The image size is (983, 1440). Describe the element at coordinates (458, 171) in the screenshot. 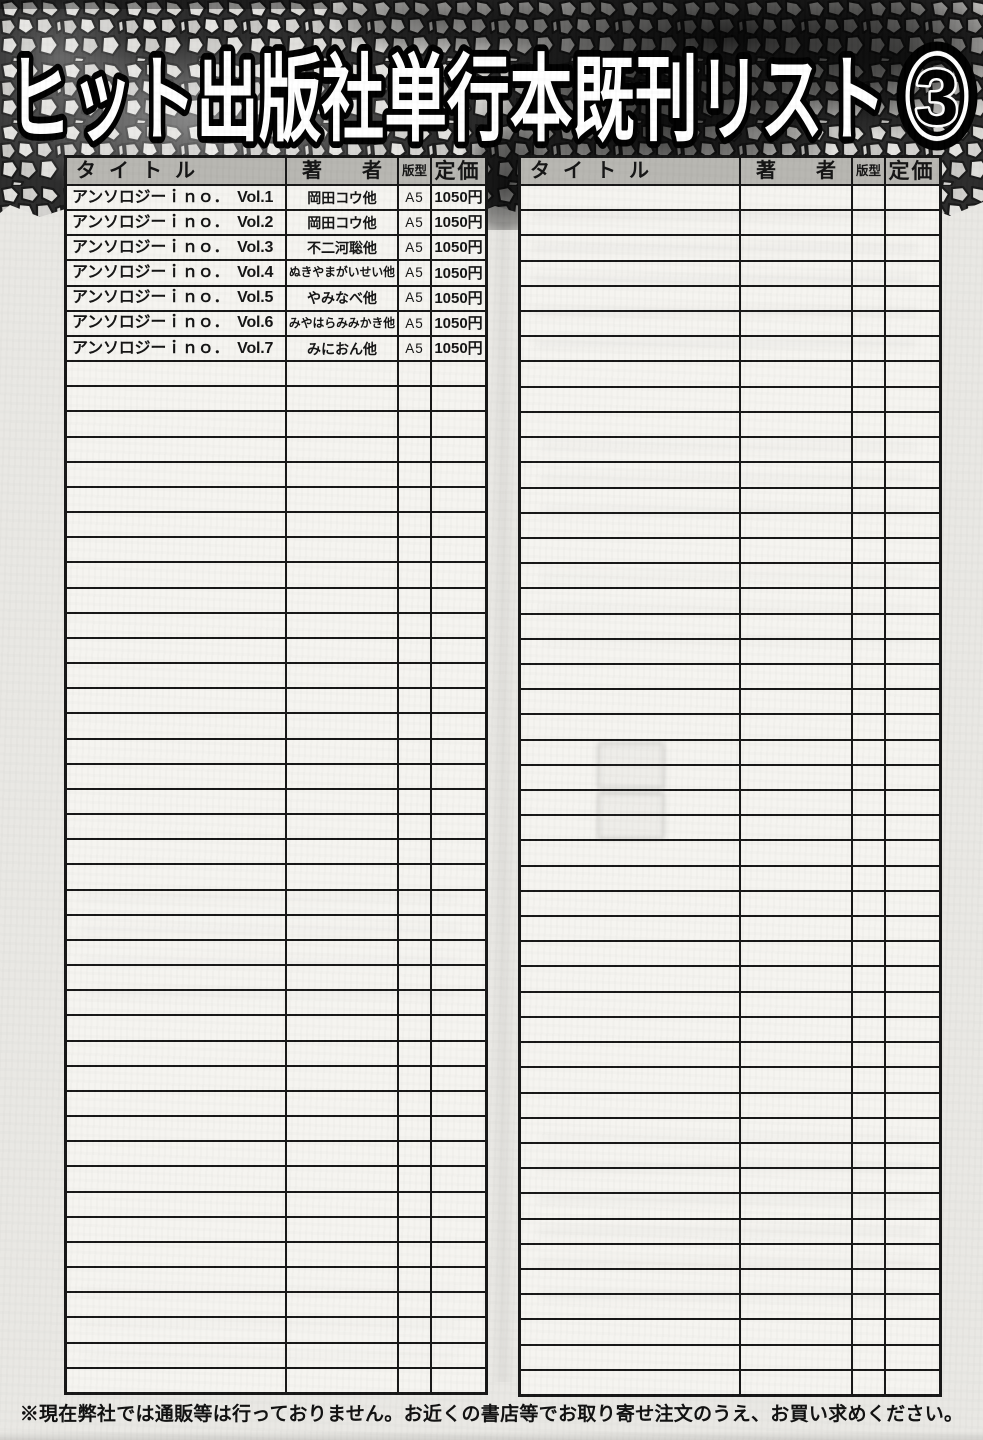

I see `column-header-price: 定価` at that location.